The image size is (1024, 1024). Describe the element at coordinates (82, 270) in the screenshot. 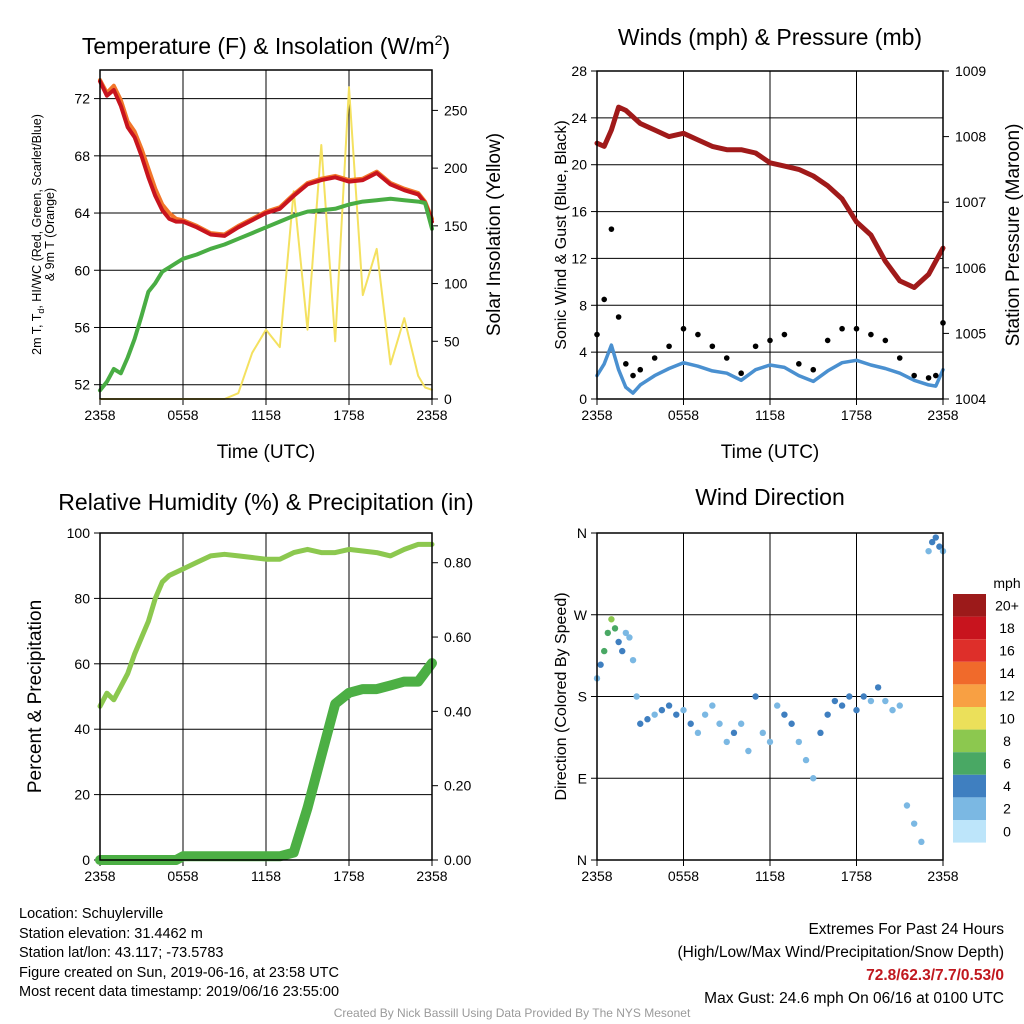

I see `y-tick-label: 60` at that location.